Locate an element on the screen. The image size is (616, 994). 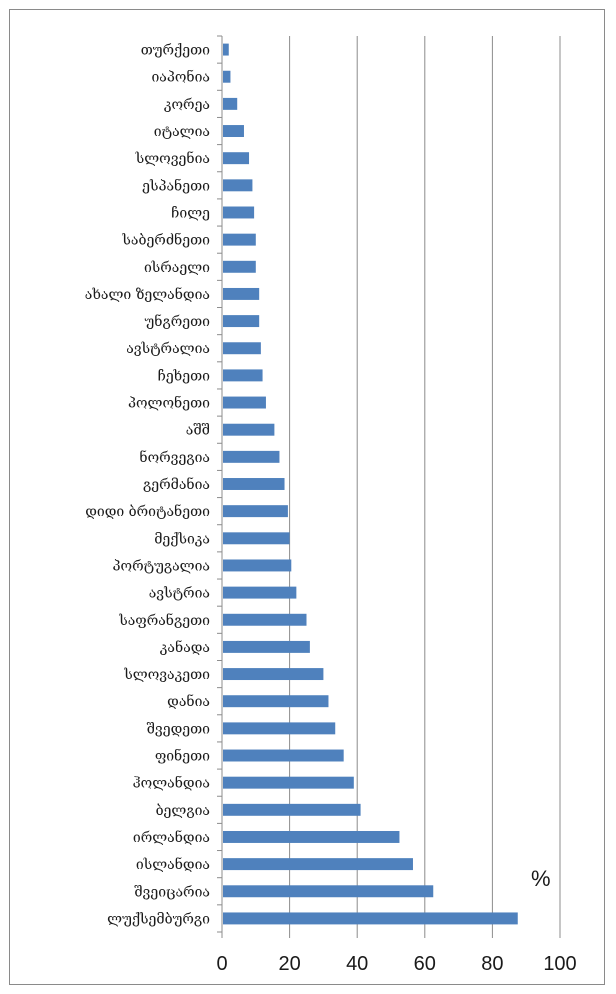
x-tick-label: 20 is located at coordinates (289, 964).